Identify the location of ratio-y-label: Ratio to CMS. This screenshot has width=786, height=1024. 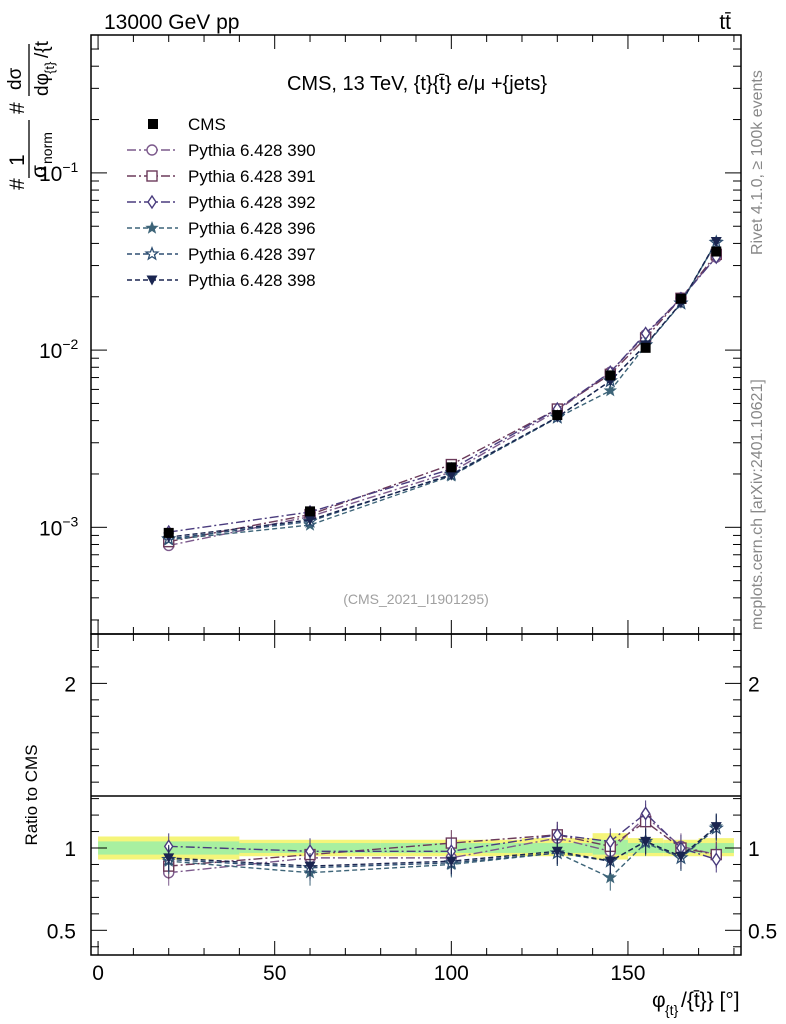
(31, 794).